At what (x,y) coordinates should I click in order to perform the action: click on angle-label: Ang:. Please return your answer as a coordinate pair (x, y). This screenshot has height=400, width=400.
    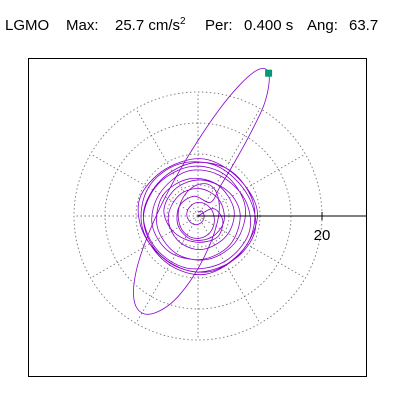
    Looking at the image, I should click on (322, 25).